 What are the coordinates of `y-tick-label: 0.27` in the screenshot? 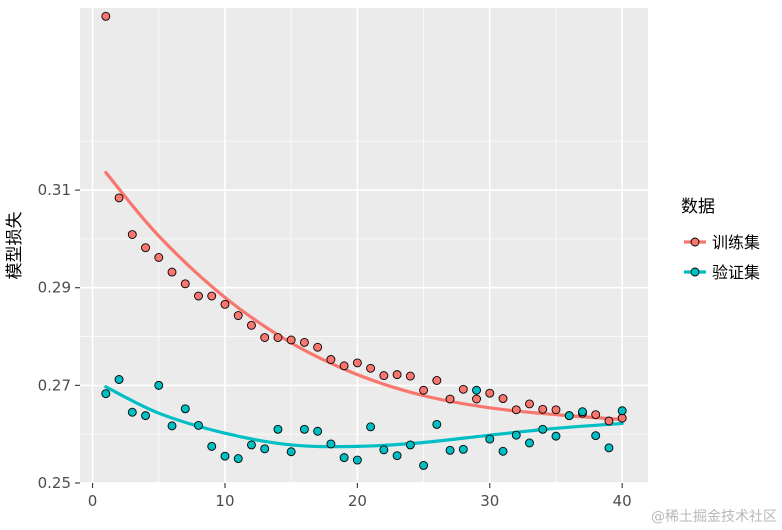 It's located at (54, 385).